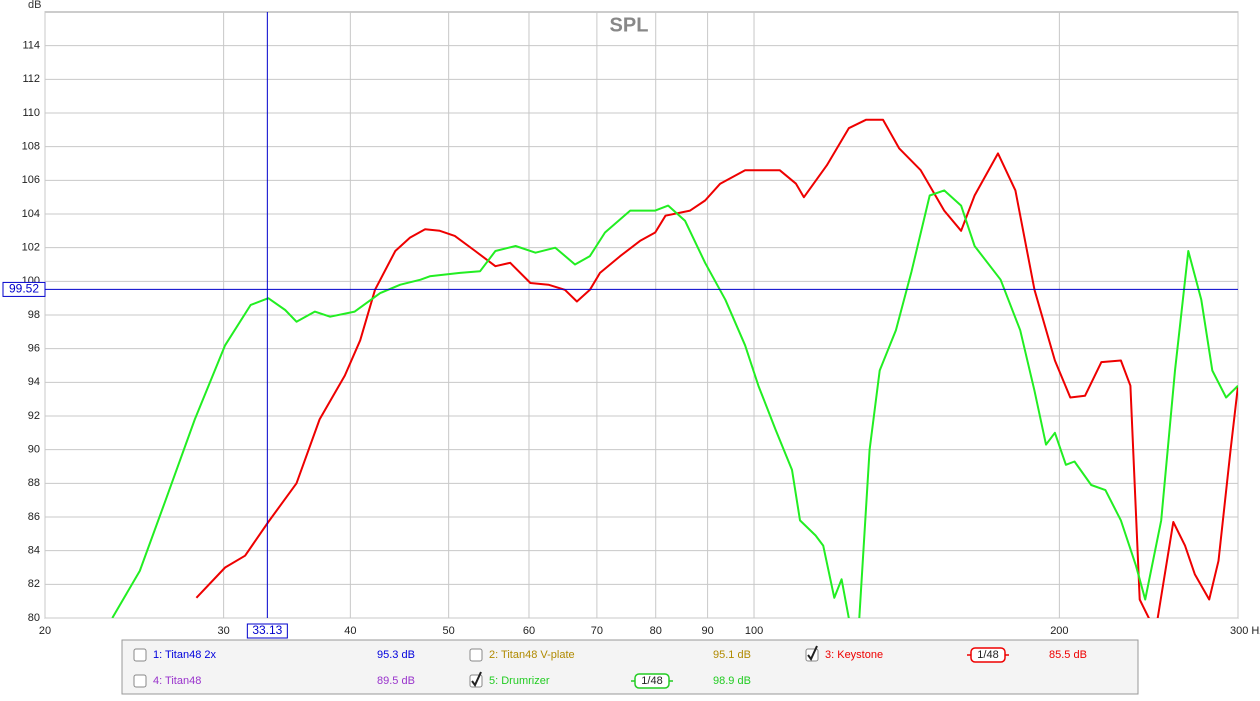 The image size is (1260, 701). I want to click on y-tick-label: 92, so click(34, 416).